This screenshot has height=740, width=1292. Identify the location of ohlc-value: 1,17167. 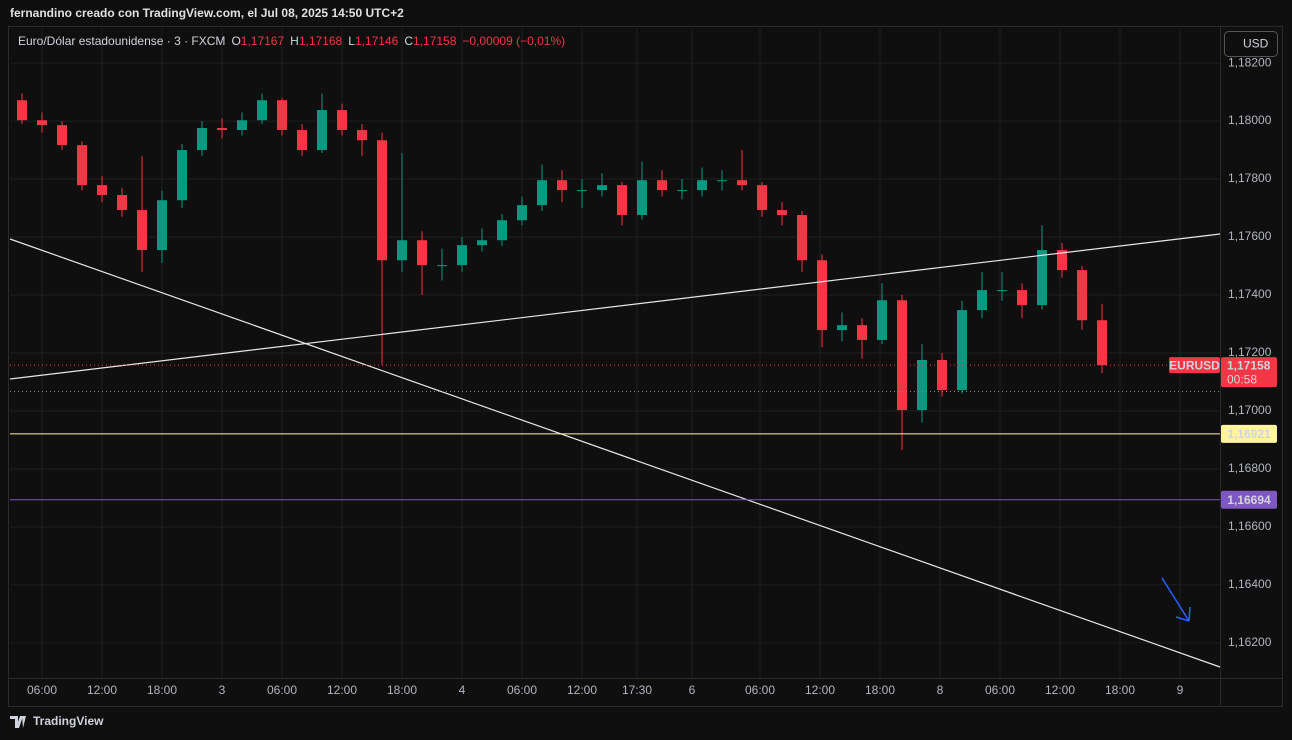
(263, 41).